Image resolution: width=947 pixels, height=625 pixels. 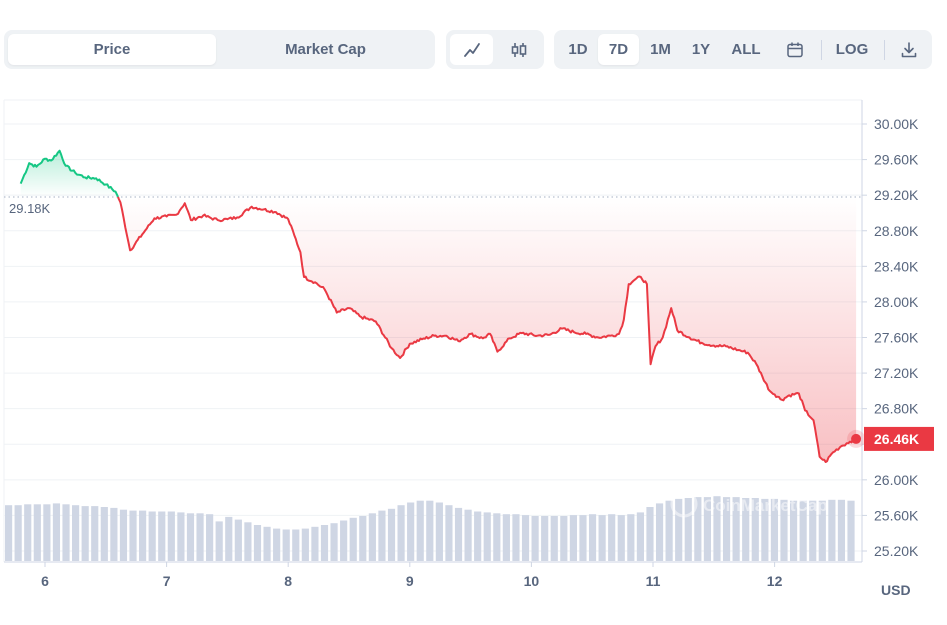 I want to click on x-tick-label: 12, so click(x=775, y=581).